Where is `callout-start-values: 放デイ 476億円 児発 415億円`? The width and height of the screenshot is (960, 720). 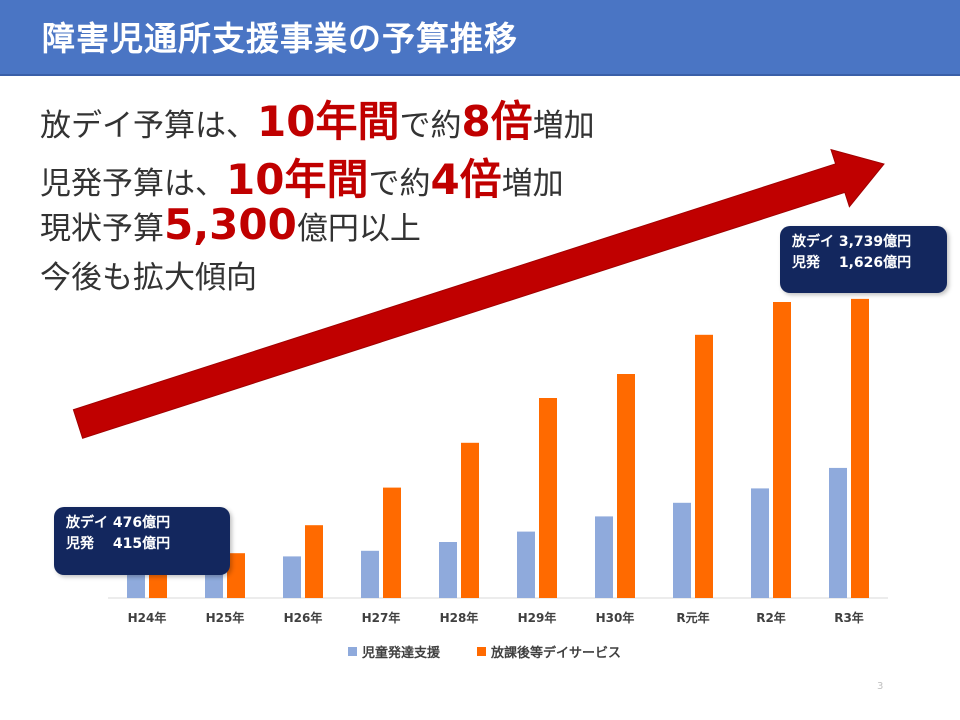
callout-start-values: 放デイ 476億円 児発 415億円 is located at coordinates (142, 541).